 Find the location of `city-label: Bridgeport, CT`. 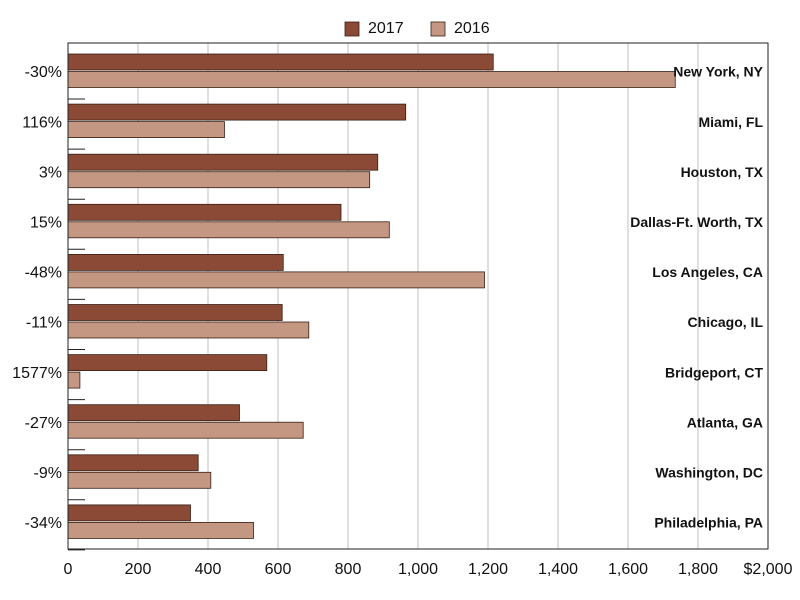

city-label: Bridgeport, CT is located at coordinates (714, 372).